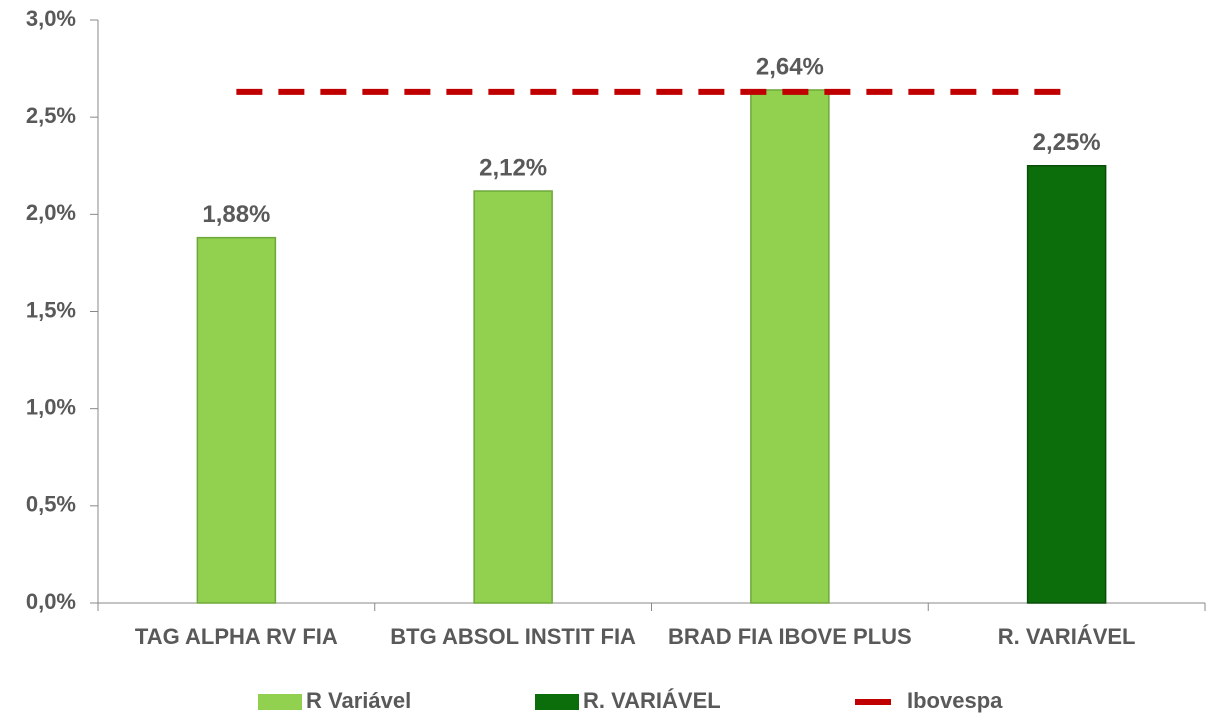  I want to click on y-tick-label: 2,0%, so click(51, 212).